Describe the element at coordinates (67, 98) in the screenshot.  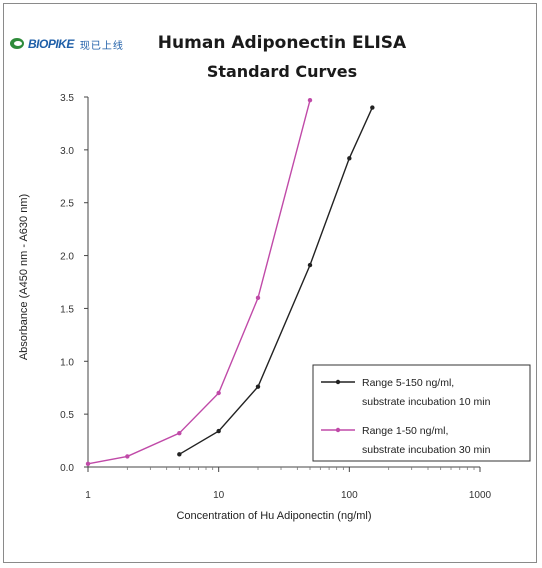
I see `y-tick-label: 3.5` at that location.